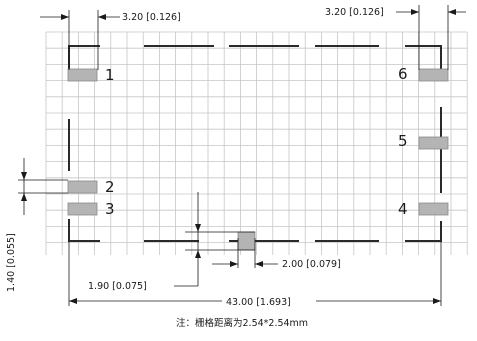  Describe the element at coordinates (198, 254) in the screenshot. I see `arrow-pad-offset-b` at that location.